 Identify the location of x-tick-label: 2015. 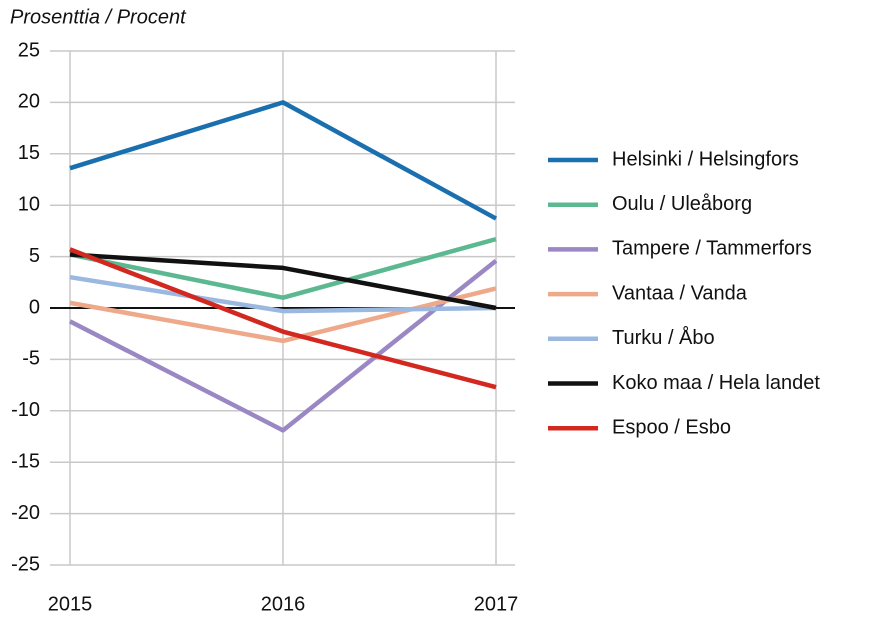
(70, 604).